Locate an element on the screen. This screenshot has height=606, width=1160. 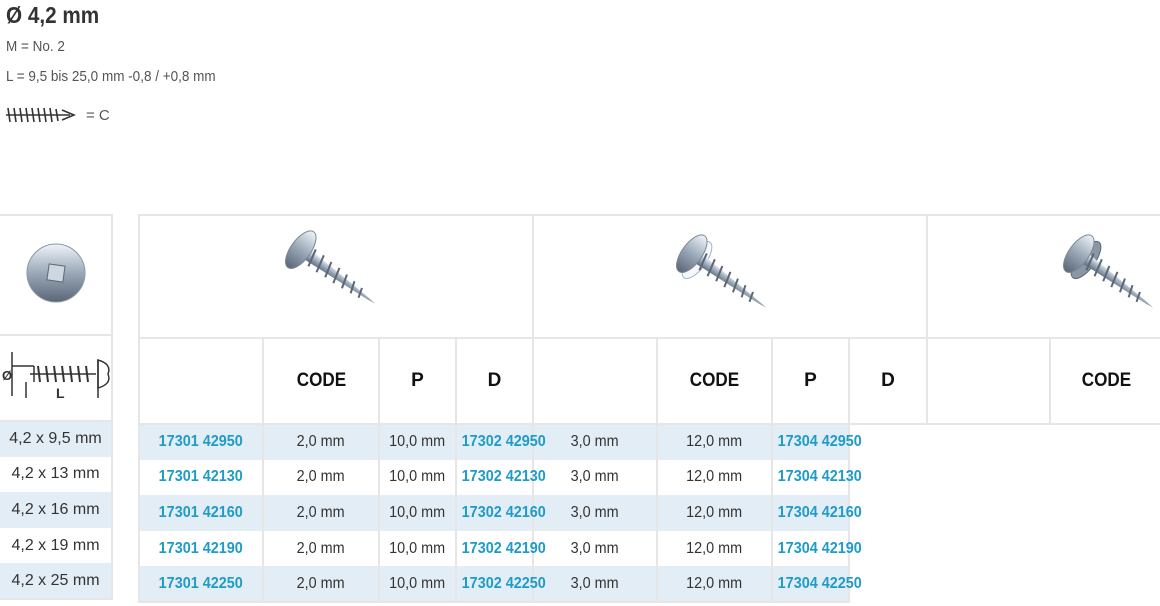
square-drive-head-icon is located at coordinates (55, 272).